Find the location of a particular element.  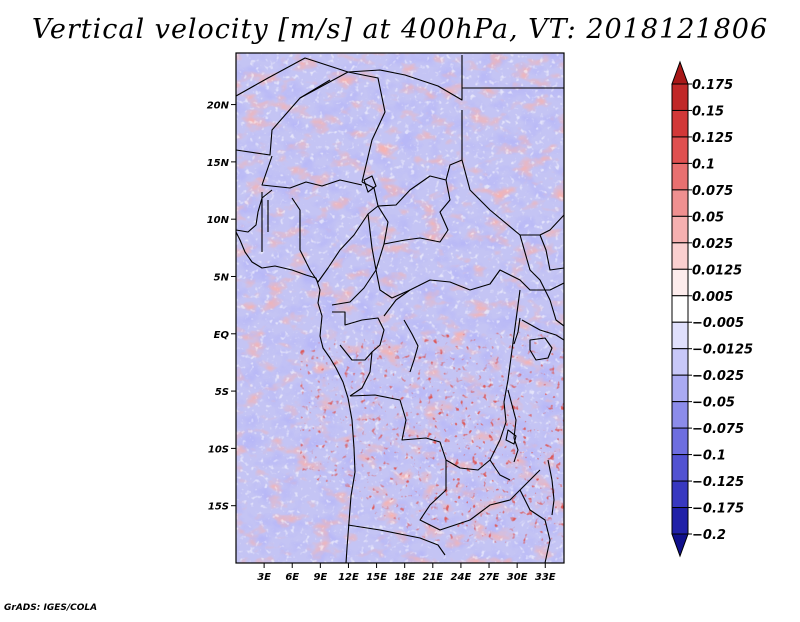

x-tick-label: 18E is located at coordinates (404, 577).